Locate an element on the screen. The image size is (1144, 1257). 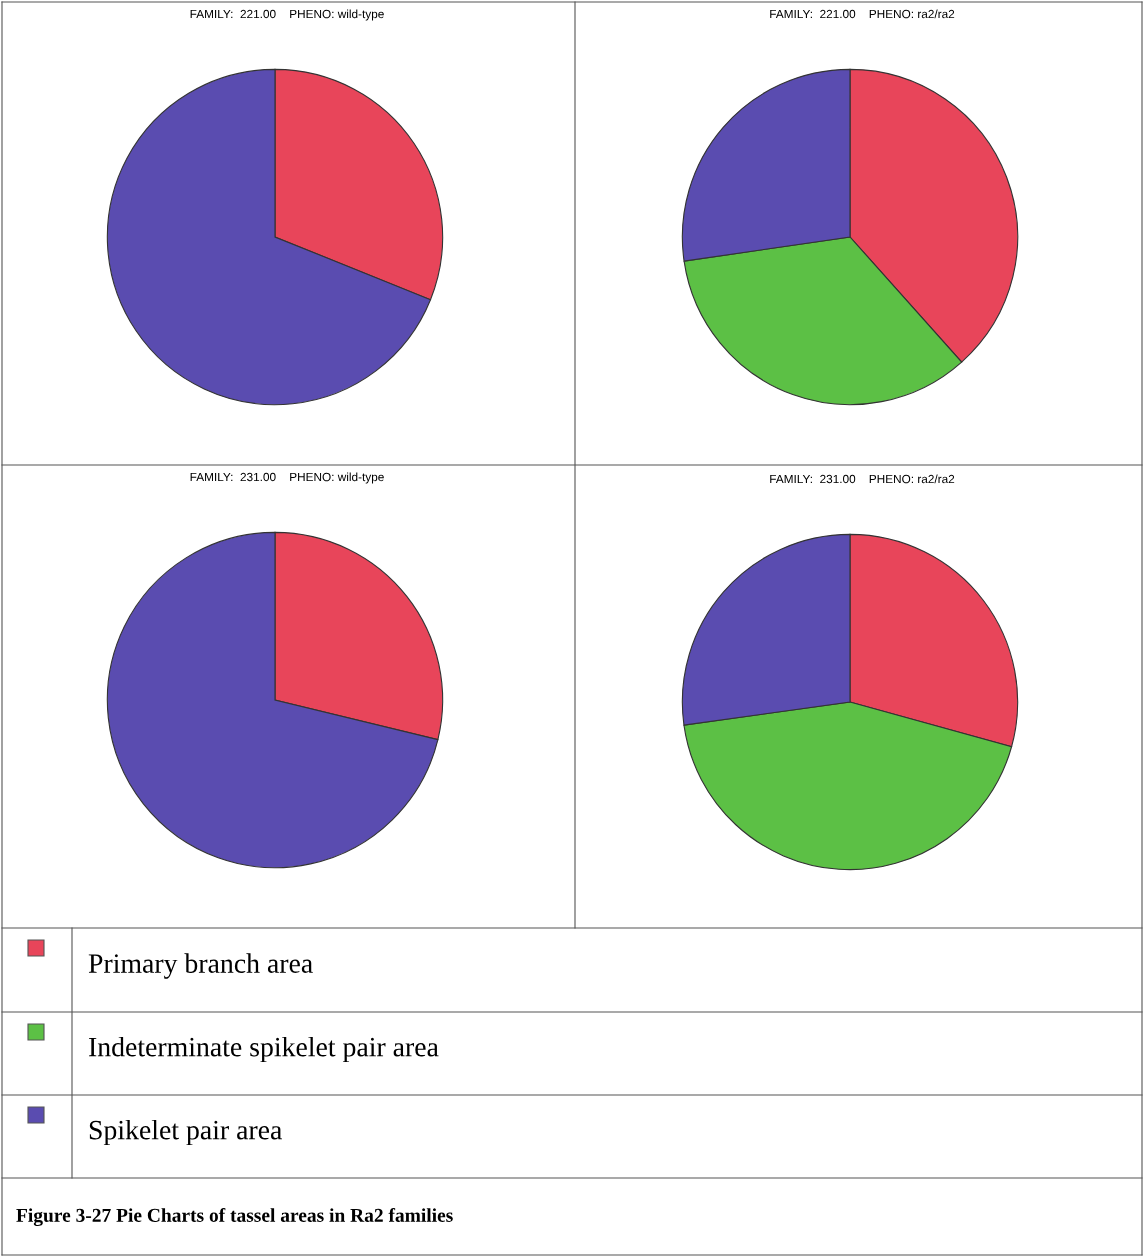
chart-title: FAMILY: 231.00 PHENO: ra2/ra2 is located at coordinates (862, 479).